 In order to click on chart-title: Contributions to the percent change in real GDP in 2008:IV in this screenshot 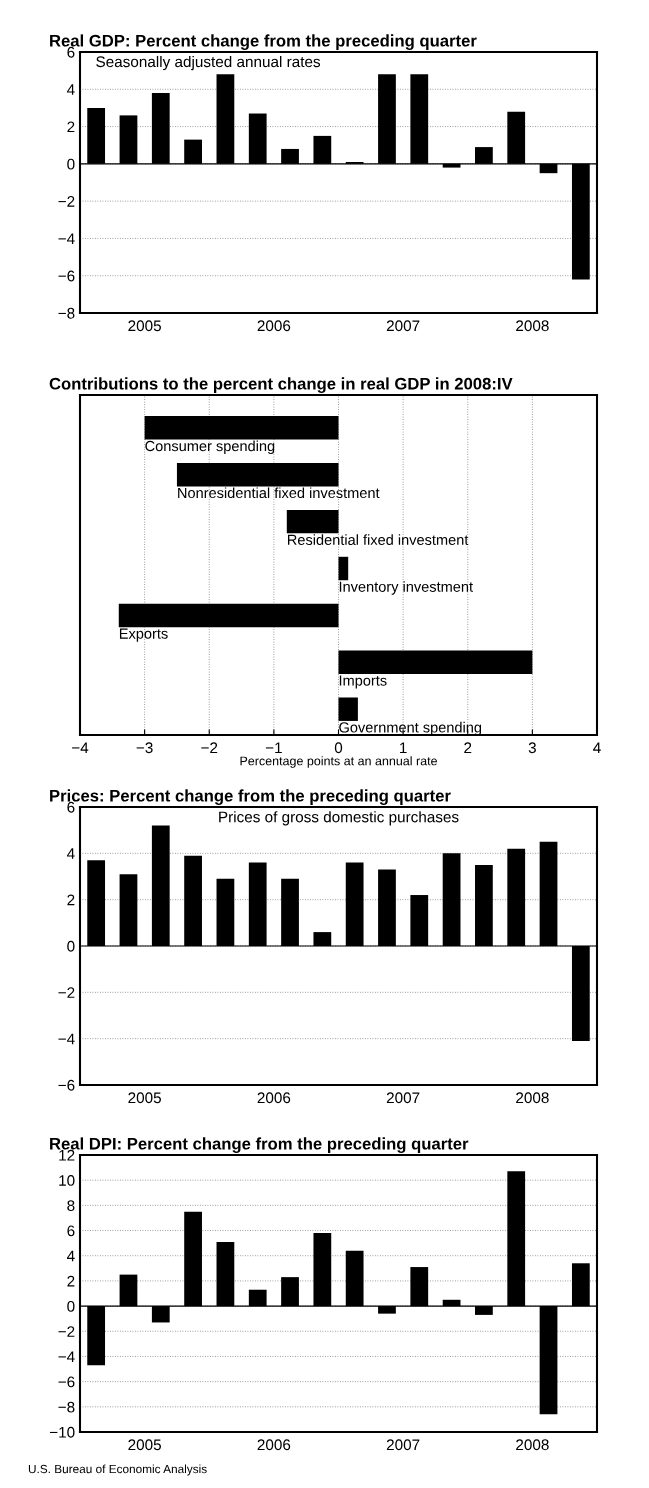, I will do `click(281, 385)`.